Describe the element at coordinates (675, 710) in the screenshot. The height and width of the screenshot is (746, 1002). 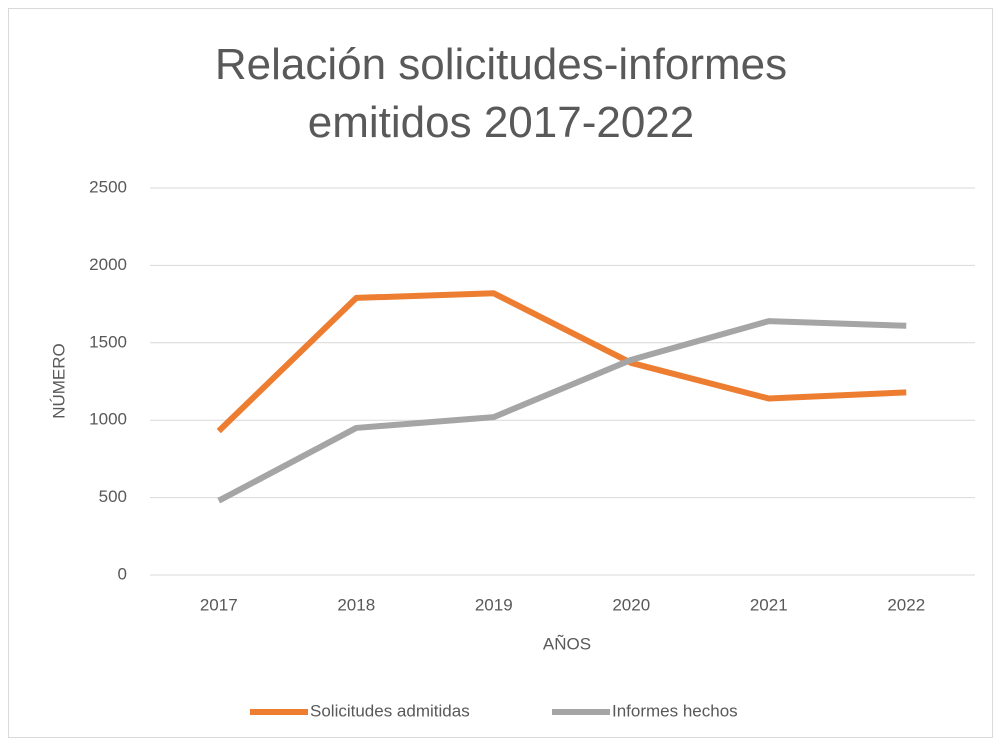
I see `legend-label: Informes hechos` at that location.